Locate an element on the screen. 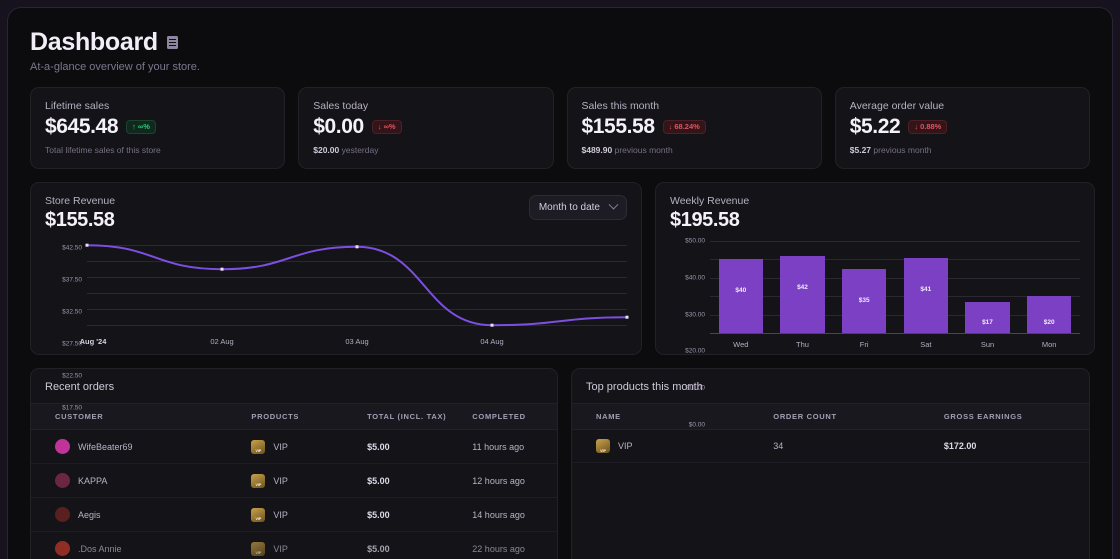  x-axis-tick-label: Wed is located at coordinates (741, 344).